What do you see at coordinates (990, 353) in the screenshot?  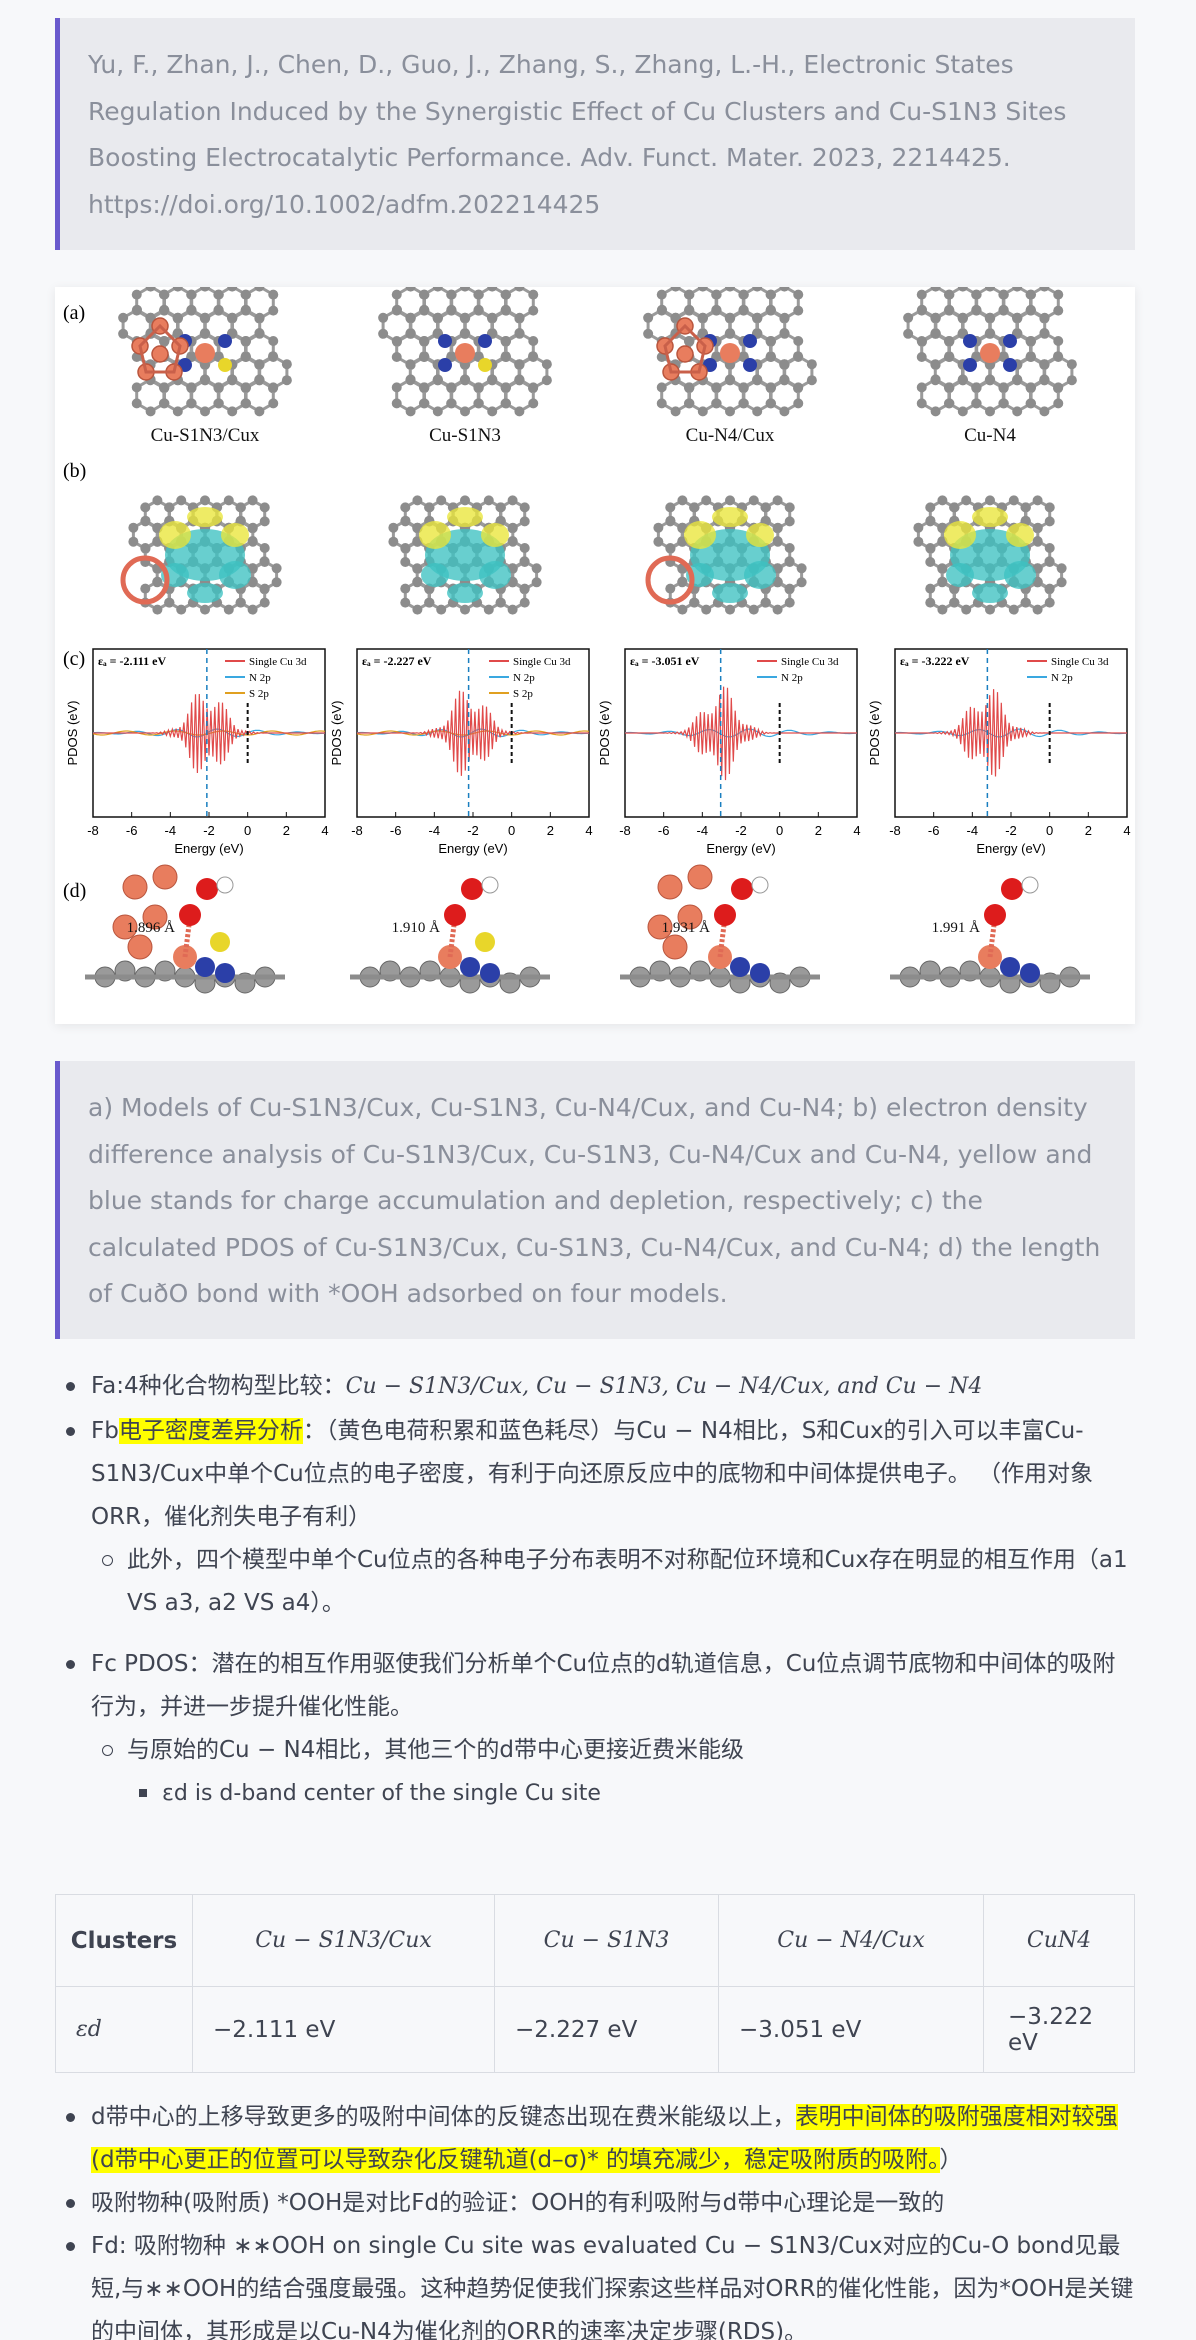 I see `copper-atom` at bounding box center [990, 353].